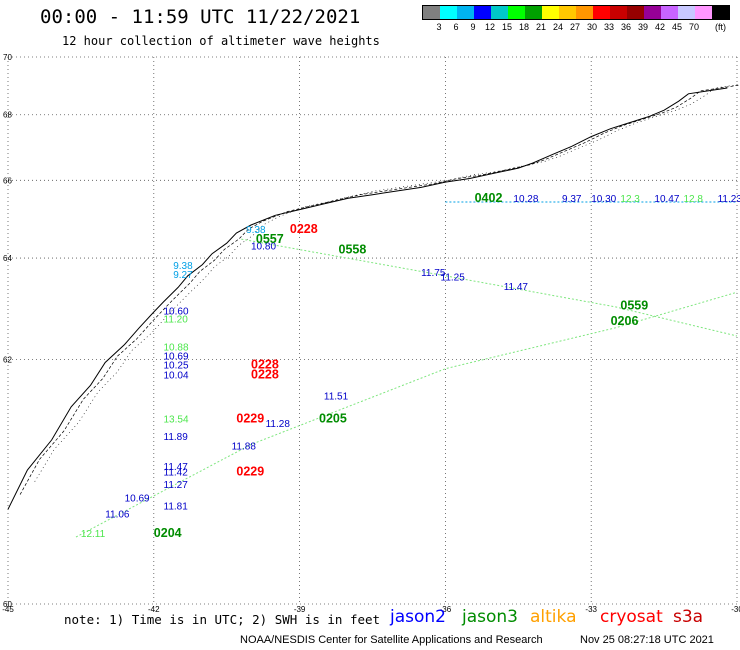 This screenshot has width=740, height=650. Describe the element at coordinates (489, 198) in the screenshot. I see `pass-time-label: 0402` at that location.